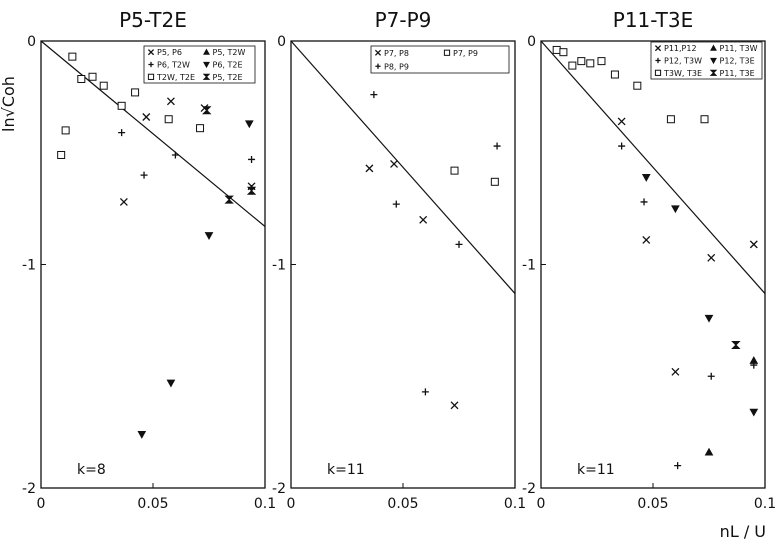 The height and width of the screenshot is (550, 775). What do you see at coordinates (680, 48) in the screenshot?
I see `legend-label: P11,P12` at bounding box center [680, 48].